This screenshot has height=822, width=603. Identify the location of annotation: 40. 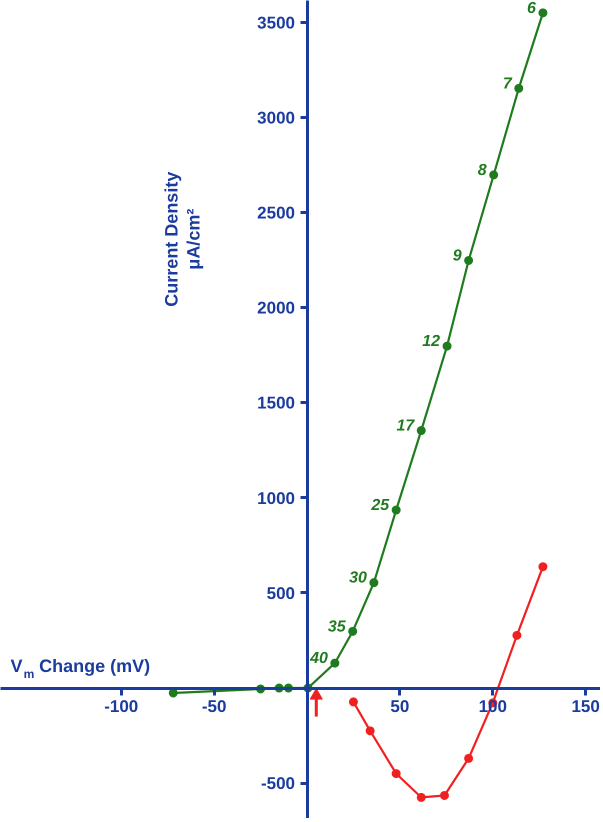
(318, 659).